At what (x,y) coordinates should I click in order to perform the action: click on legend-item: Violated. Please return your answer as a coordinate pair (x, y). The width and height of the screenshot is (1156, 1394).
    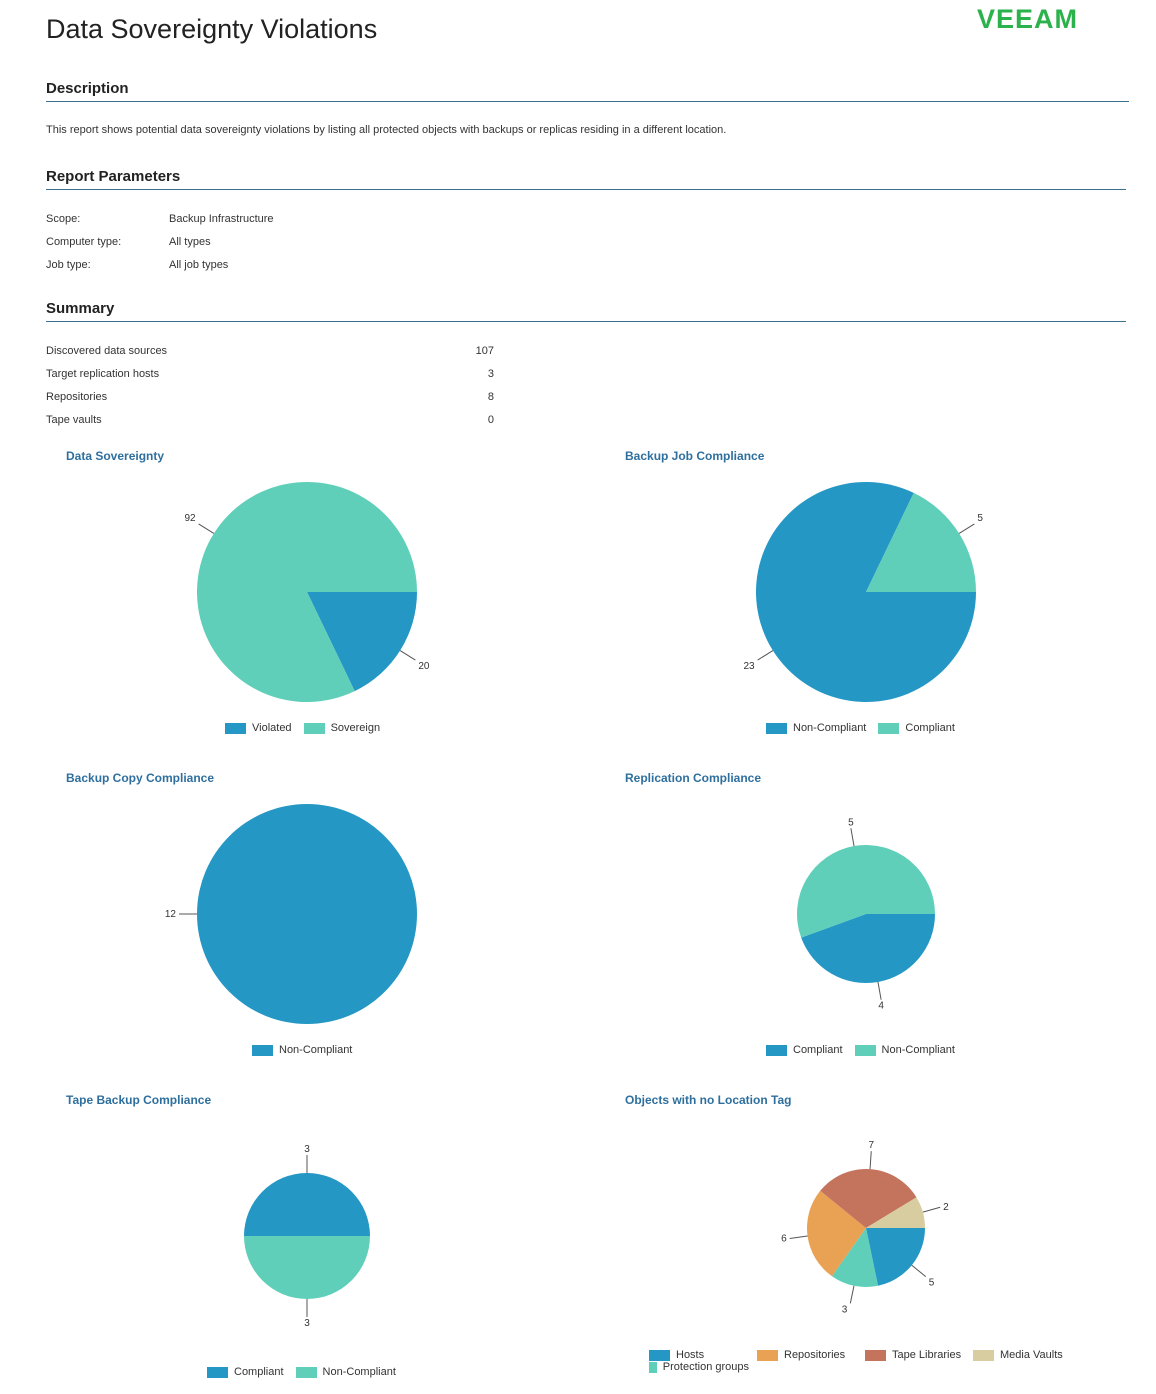
    Looking at the image, I should click on (258, 728).